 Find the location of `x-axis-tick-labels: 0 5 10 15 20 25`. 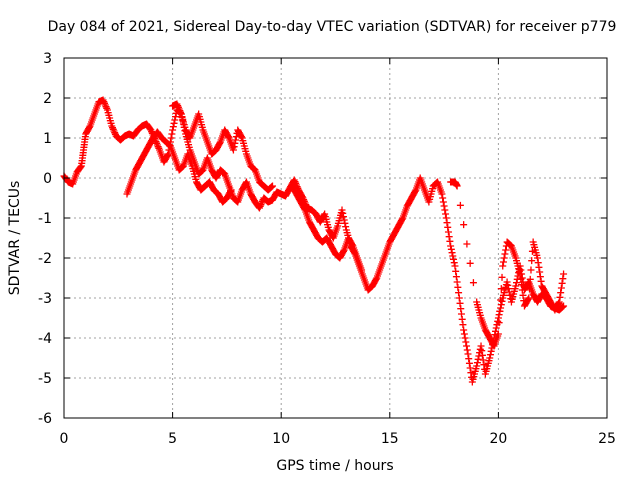

x-axis-tick-labels: 0 5 10 15 20 25 is located at coordinates (338, 439).